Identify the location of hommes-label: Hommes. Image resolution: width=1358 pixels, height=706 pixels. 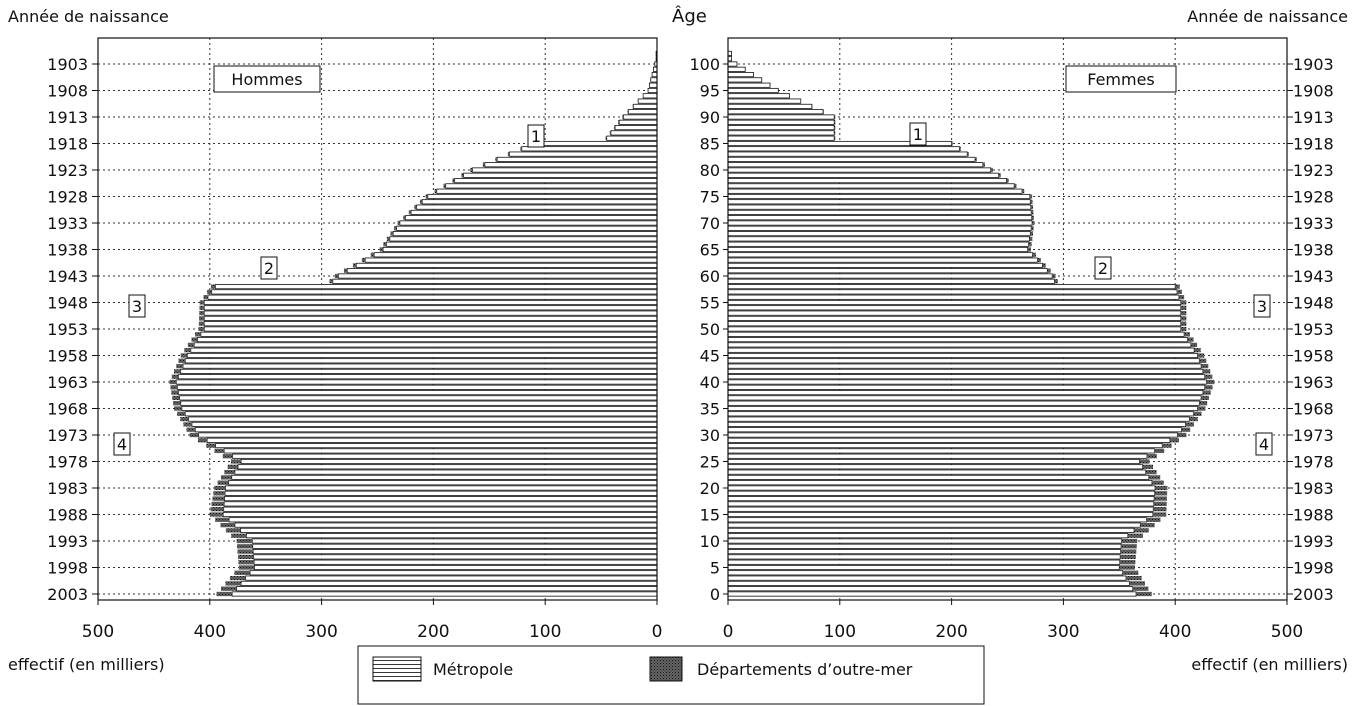
(266, 79).